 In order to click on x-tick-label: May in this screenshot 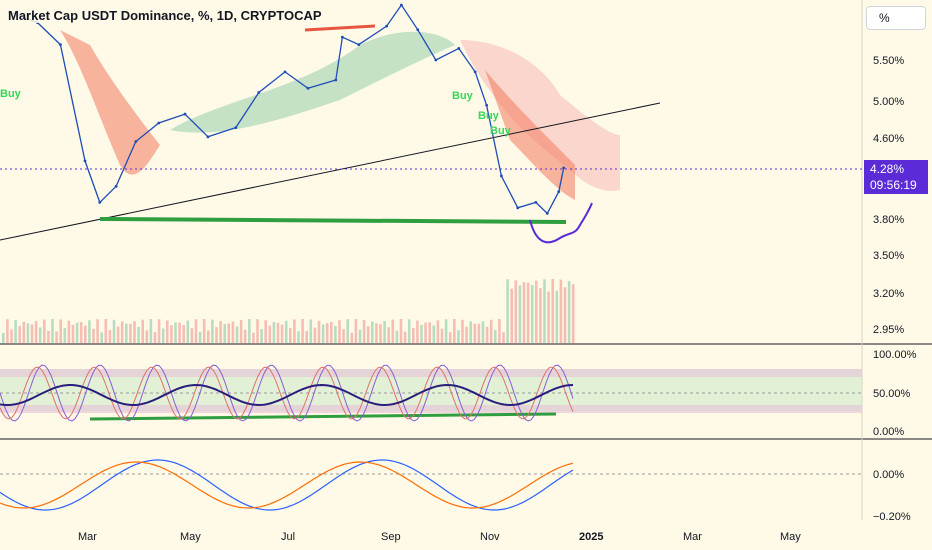, I will do `click(790, 537)`.